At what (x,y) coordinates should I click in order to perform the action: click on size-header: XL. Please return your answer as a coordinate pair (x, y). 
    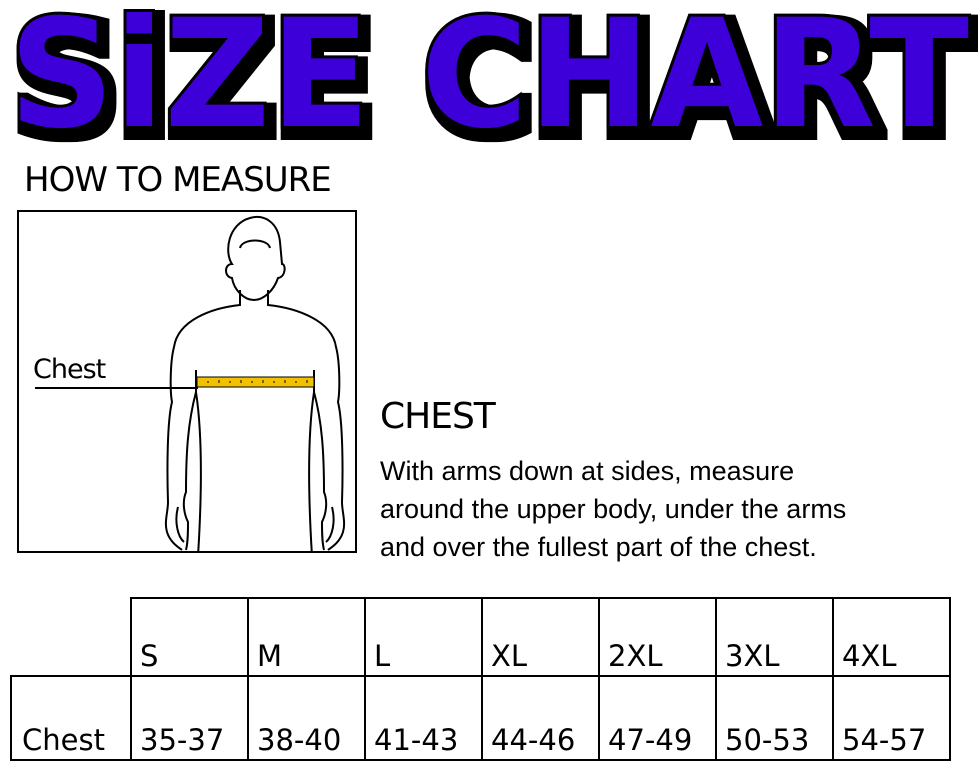
    Looking at the image, I should click on (540, 637).